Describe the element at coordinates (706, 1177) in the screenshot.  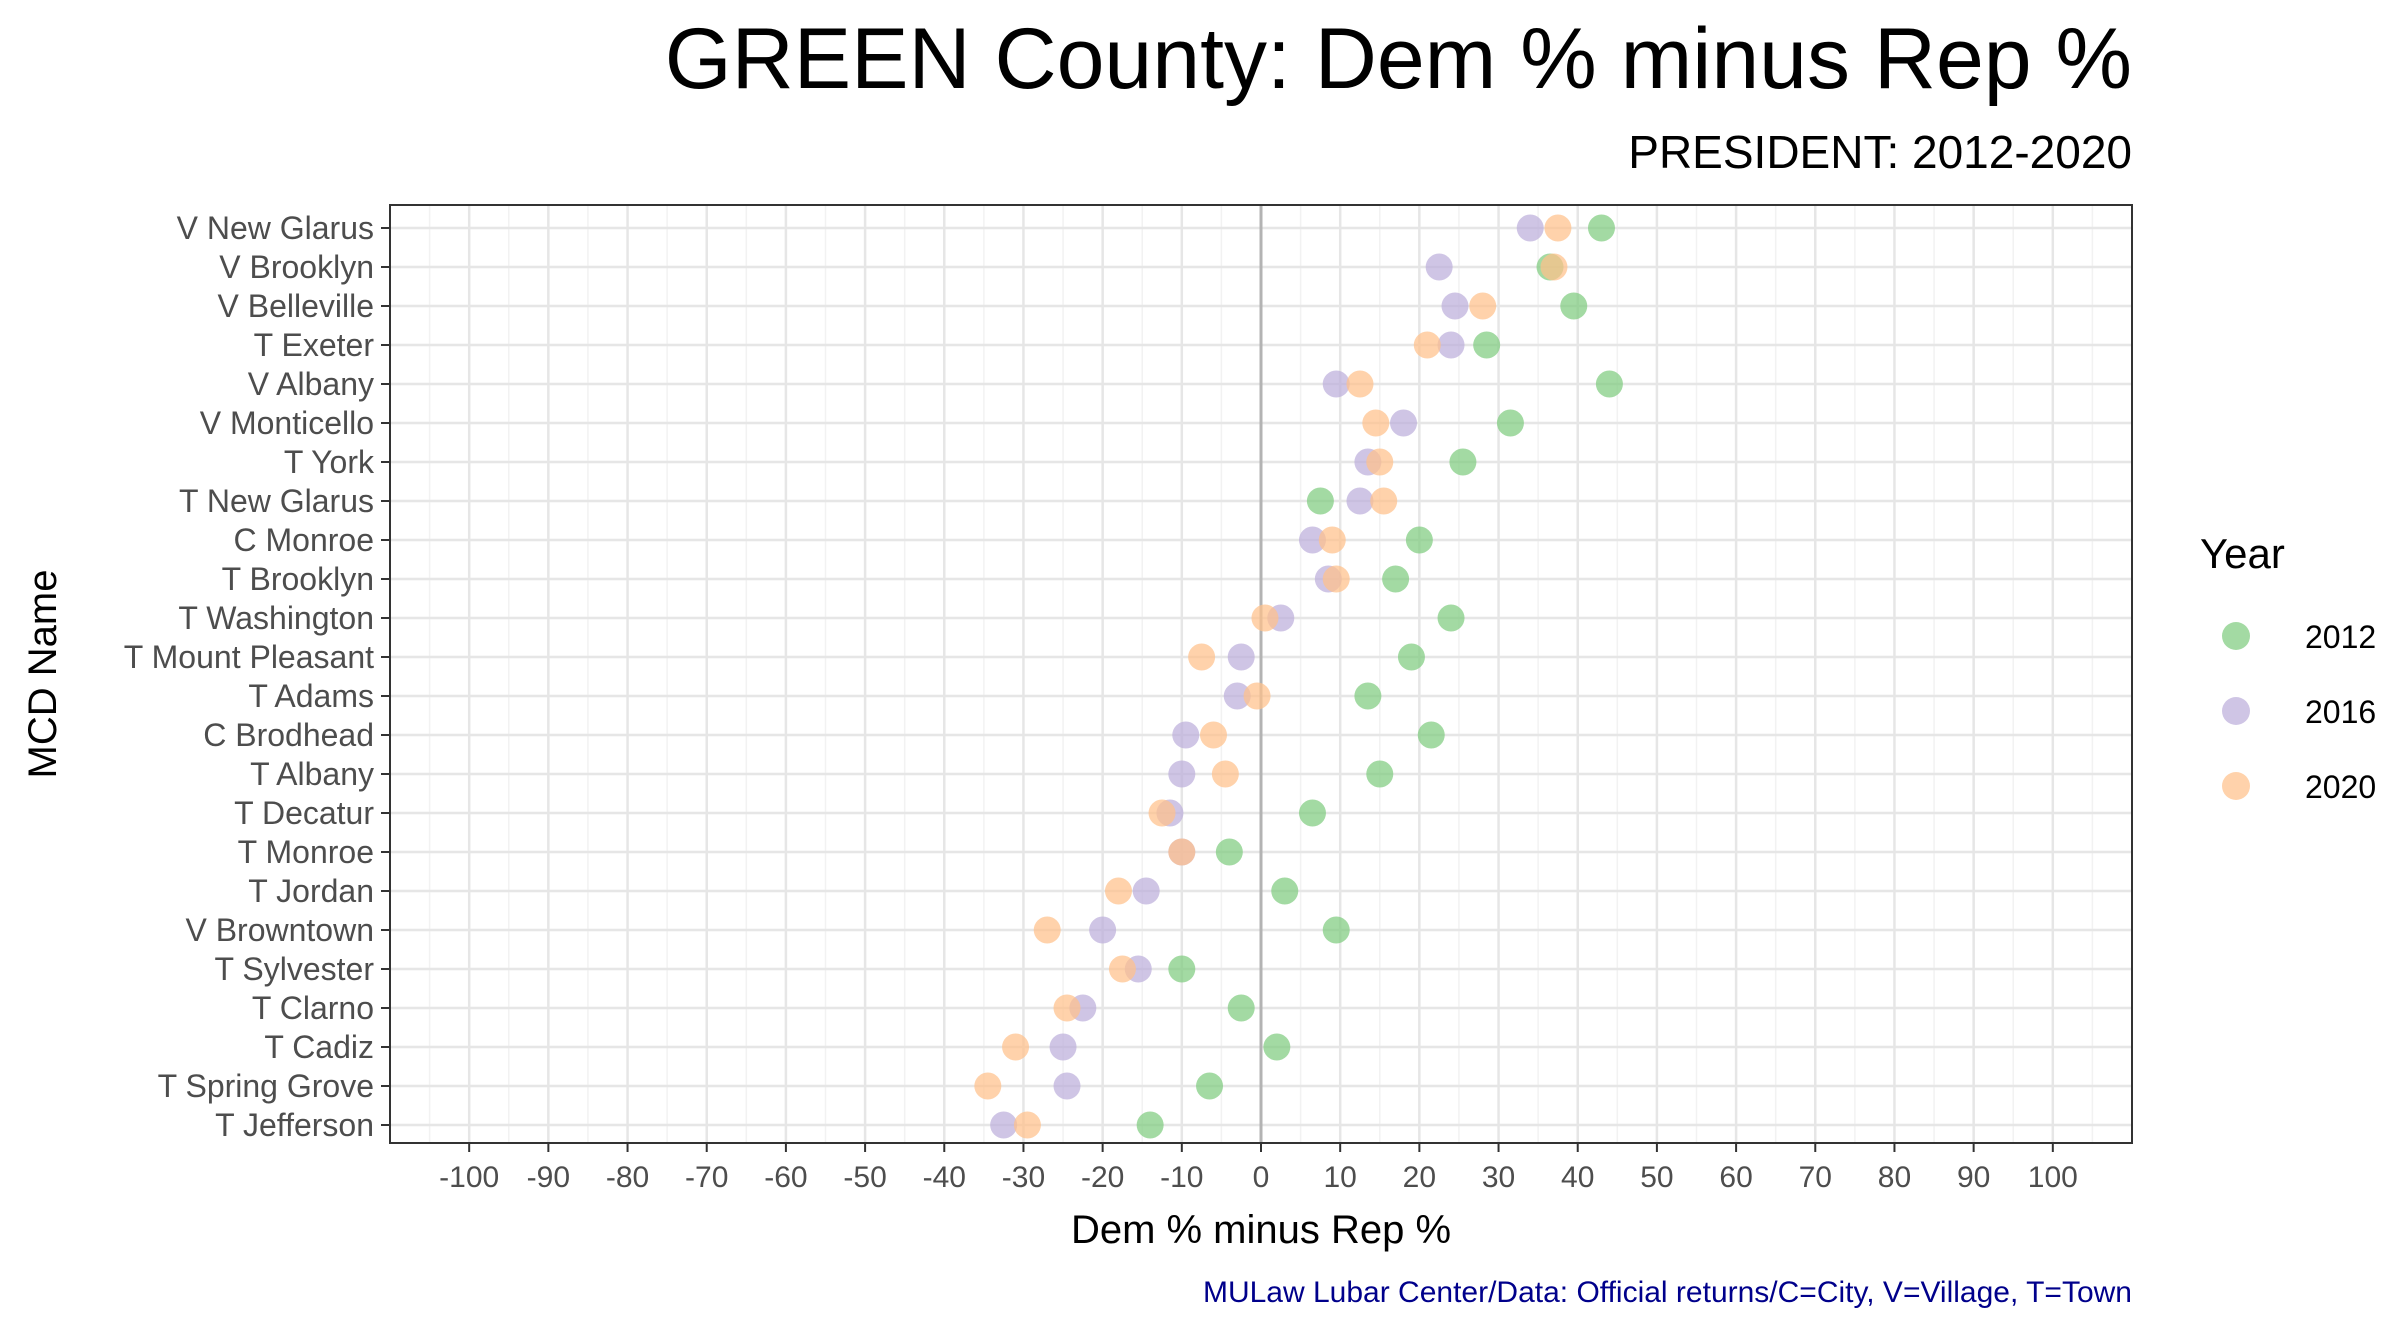
I see `x-tick-label: -70` at that location.